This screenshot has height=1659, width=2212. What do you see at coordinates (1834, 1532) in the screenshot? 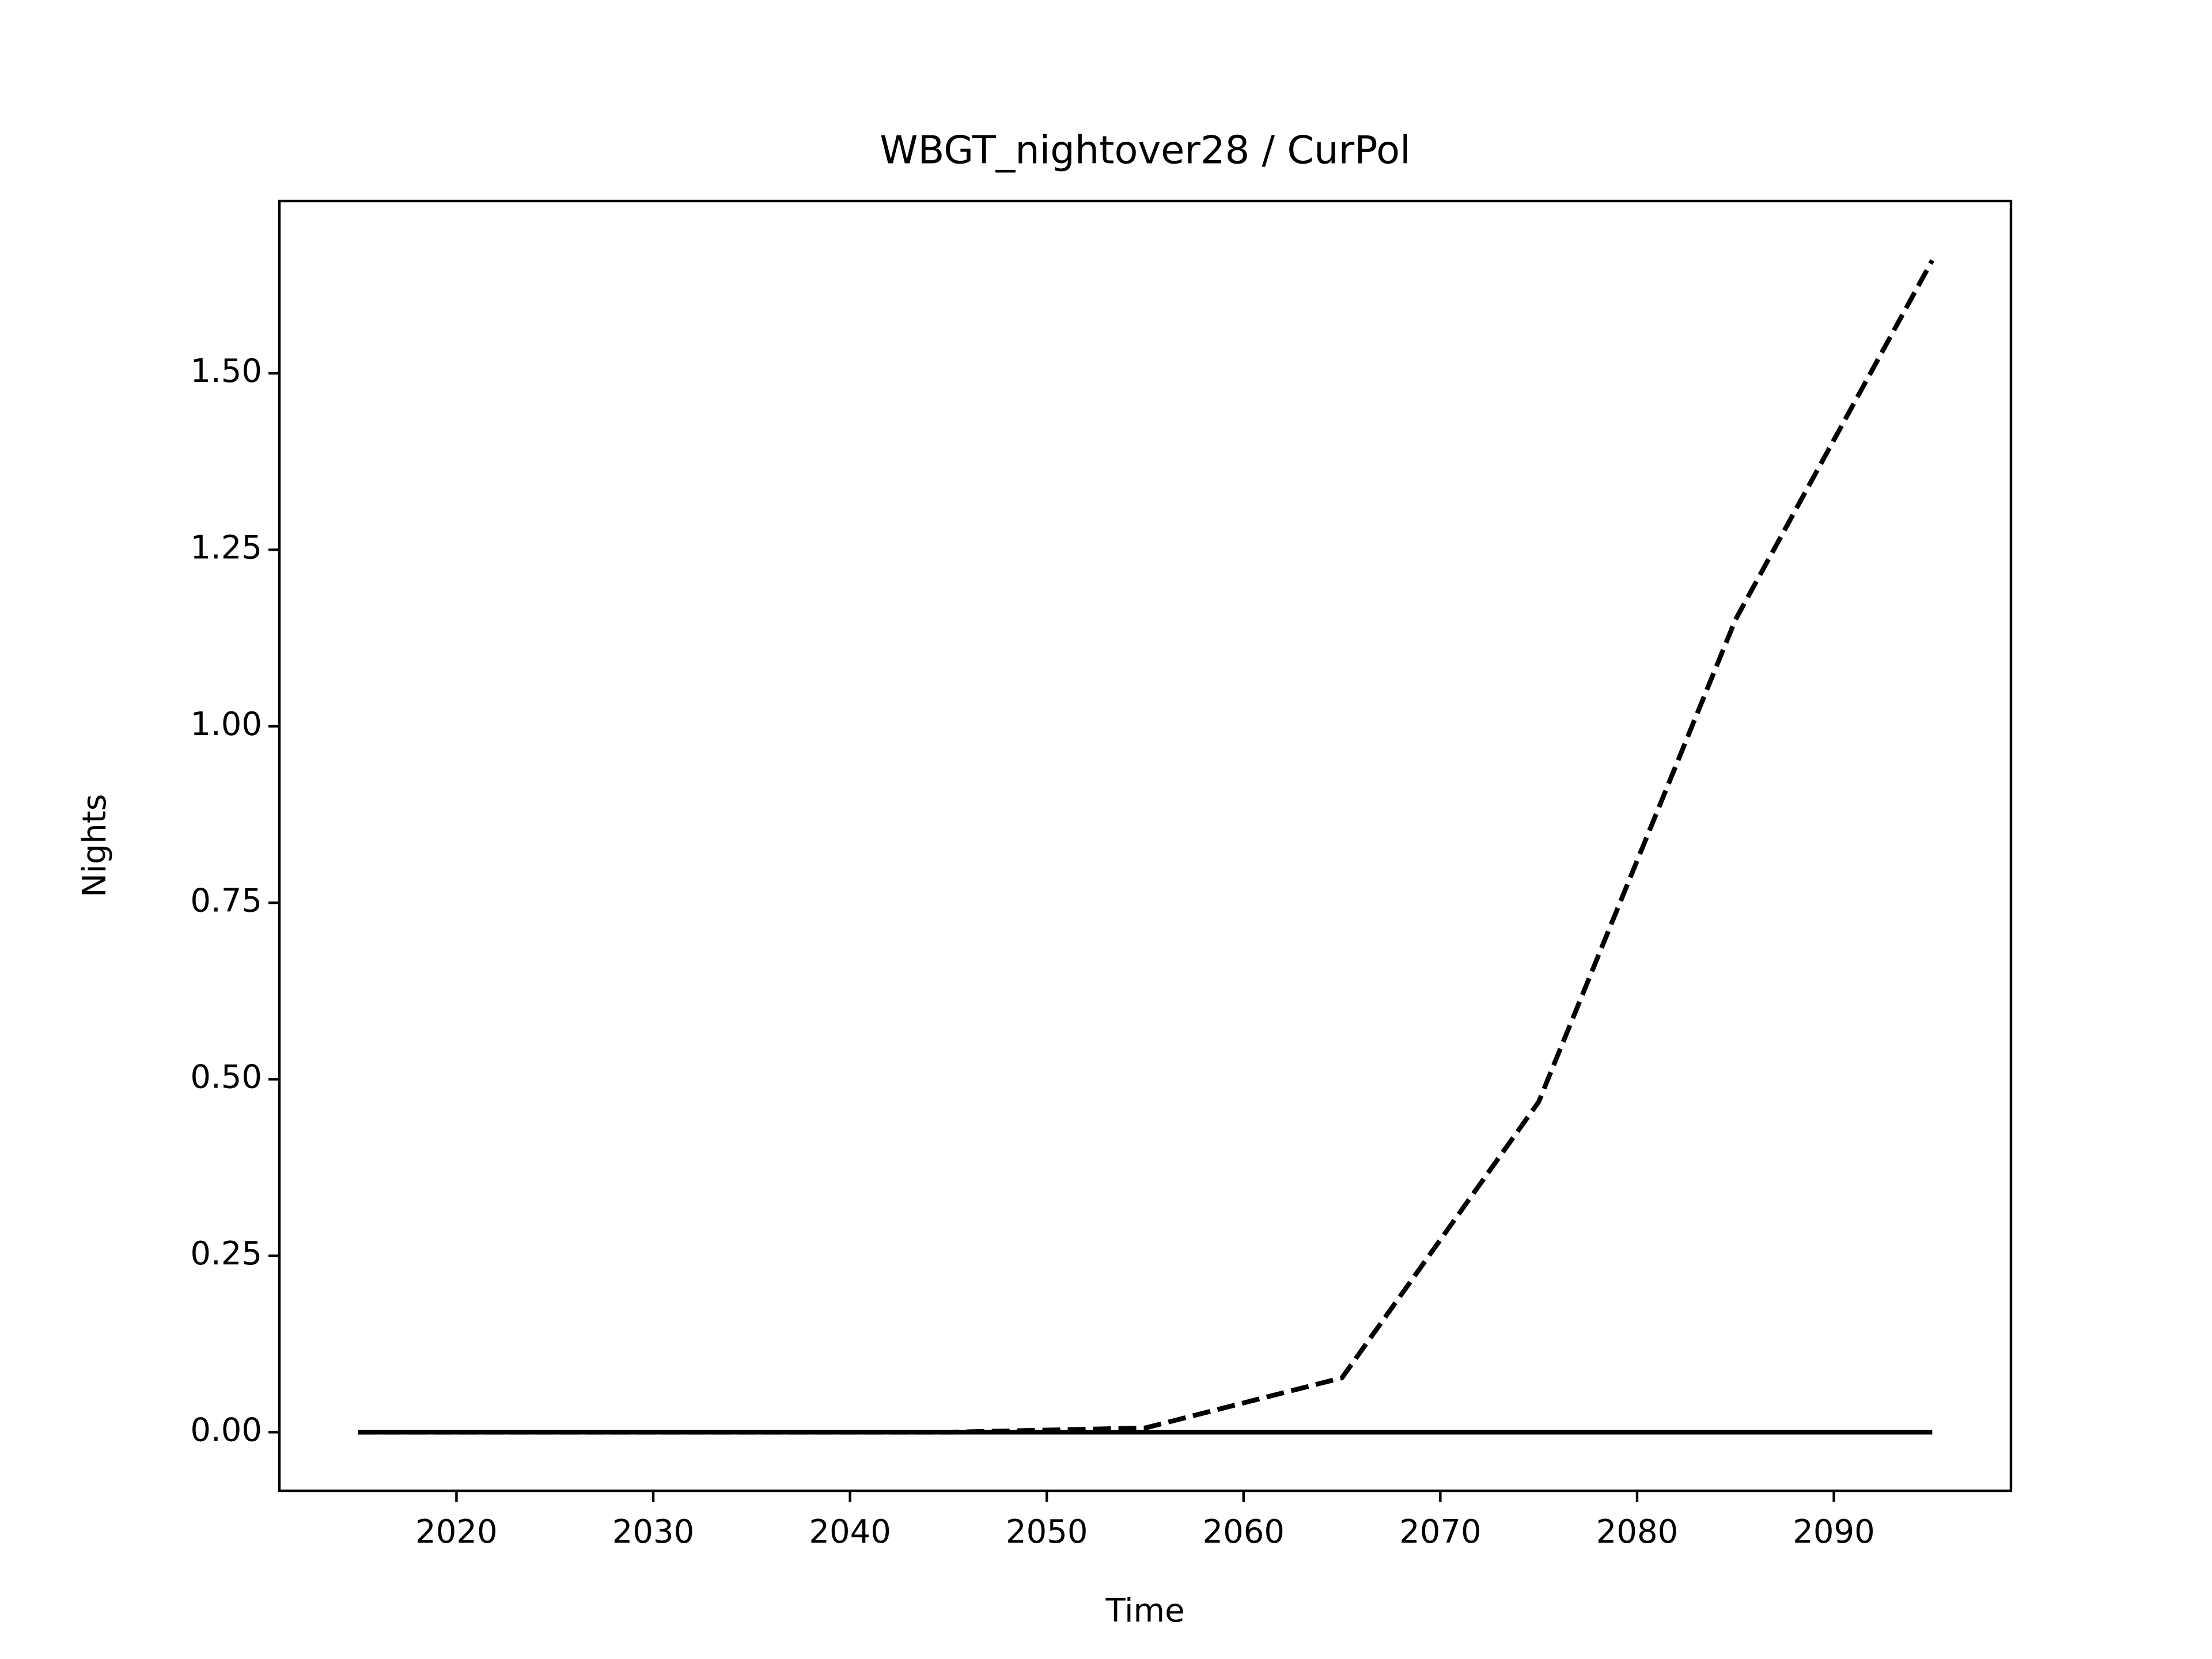
I see `x-tick-label: 2090` at bounding box center [1834, 1532].